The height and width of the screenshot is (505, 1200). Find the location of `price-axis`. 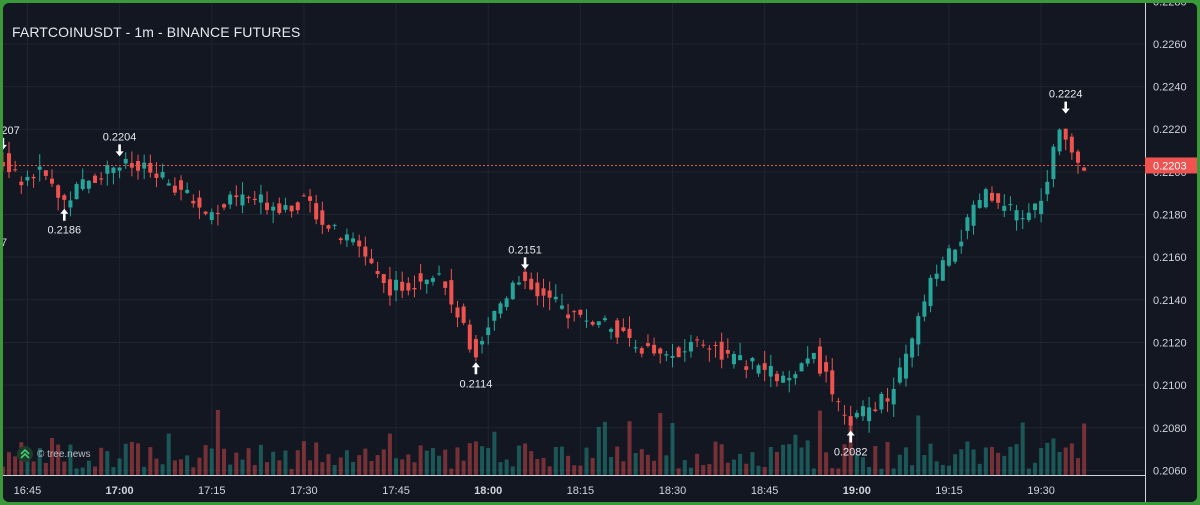

price-axis is located at coordinates (1171, 252).